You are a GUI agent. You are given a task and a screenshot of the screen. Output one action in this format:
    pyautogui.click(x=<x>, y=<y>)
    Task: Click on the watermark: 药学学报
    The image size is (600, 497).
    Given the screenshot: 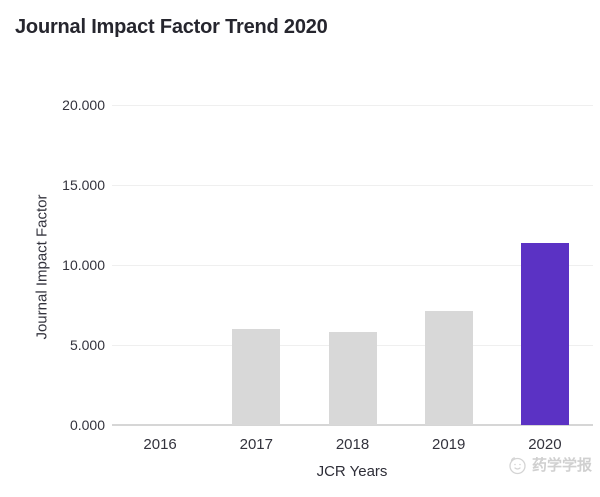 What is the action you would take?
    pyautogui.click(x=549, y=464)
    